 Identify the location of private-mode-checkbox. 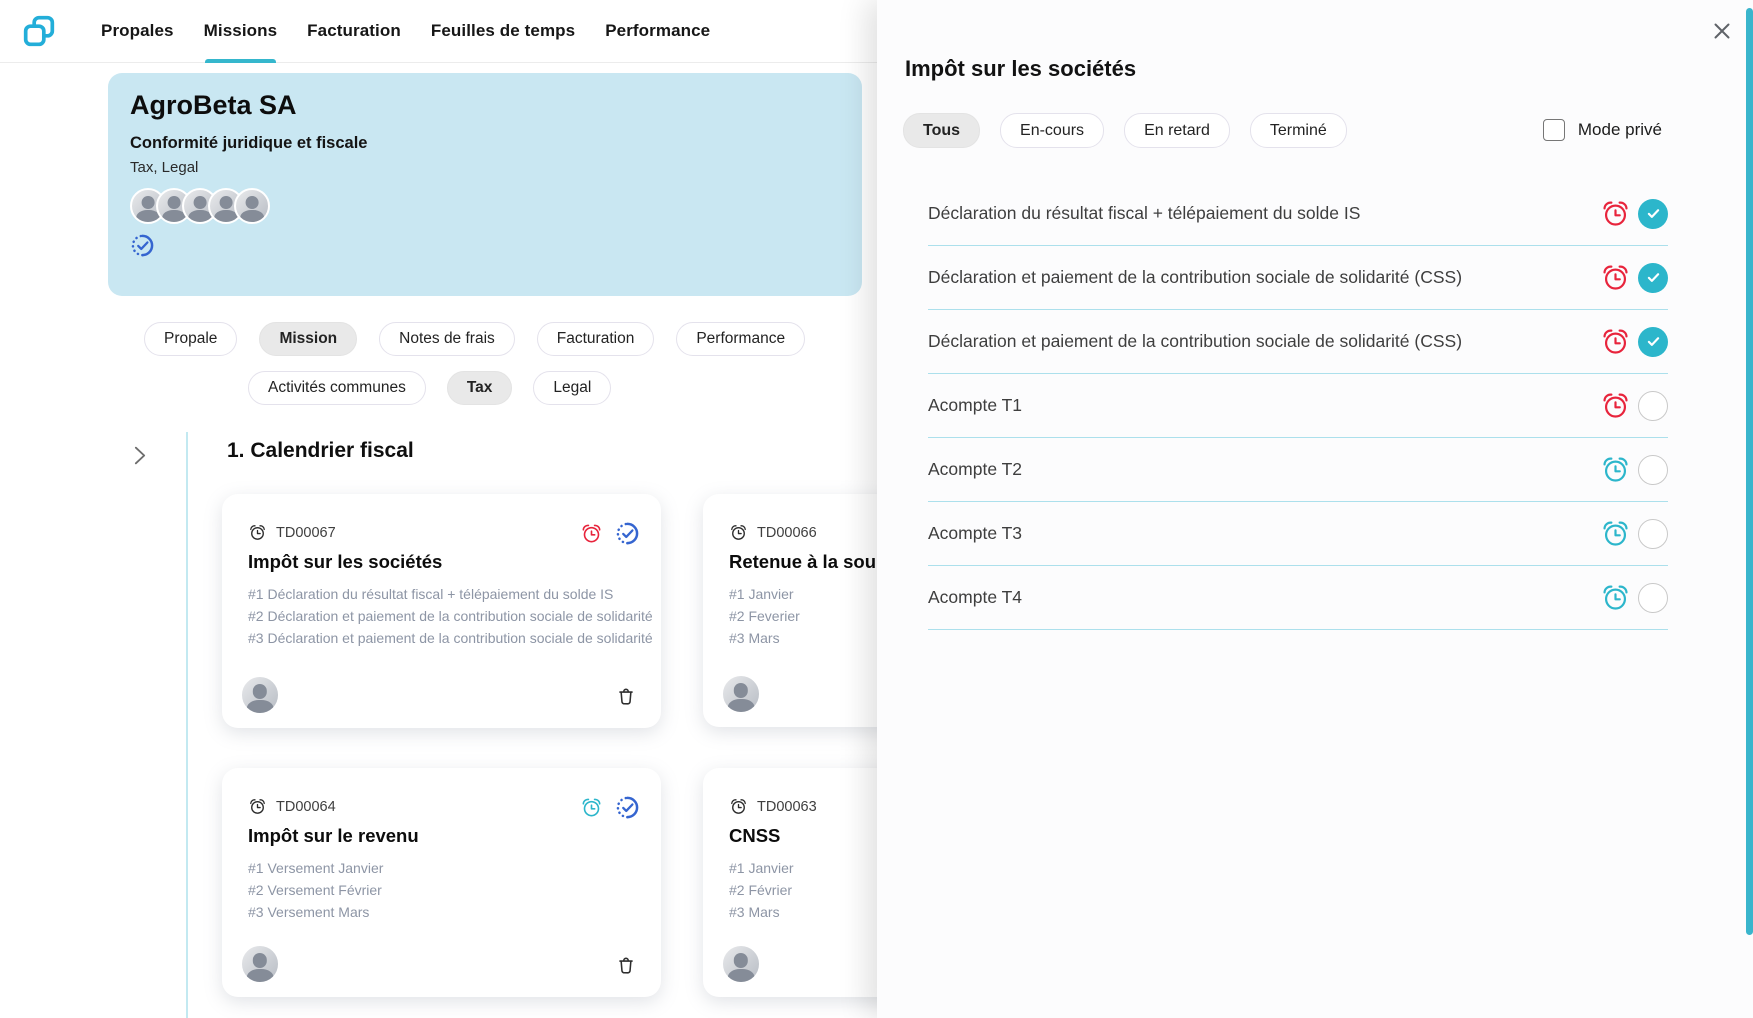
(1553, 130).